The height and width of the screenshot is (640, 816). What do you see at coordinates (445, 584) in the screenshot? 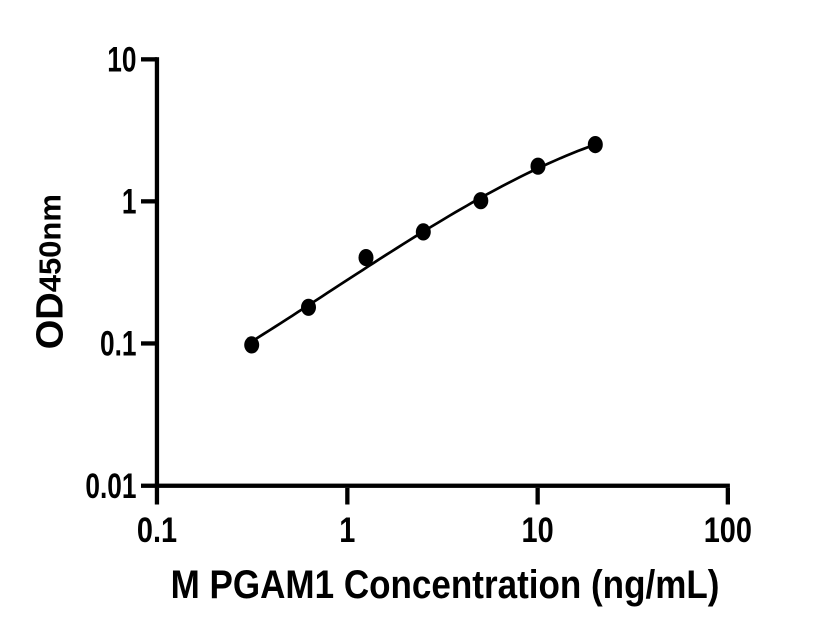
I see `svg-text: M PGAM1 Concentration (ng/mL)` at bounding box center [445, 584].